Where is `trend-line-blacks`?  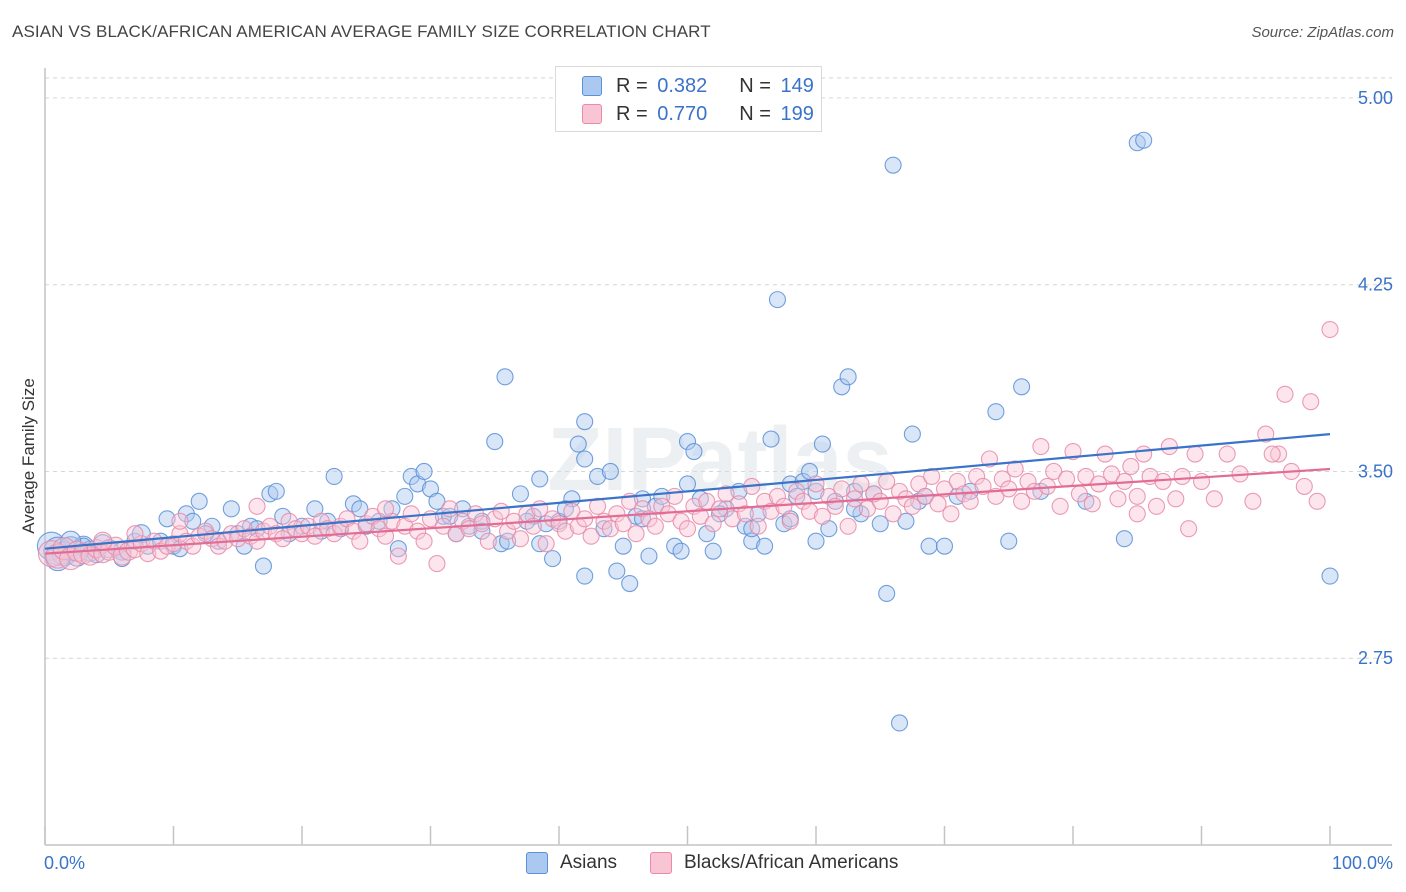
trend-line-blacks is located at coordinates (687, 511).